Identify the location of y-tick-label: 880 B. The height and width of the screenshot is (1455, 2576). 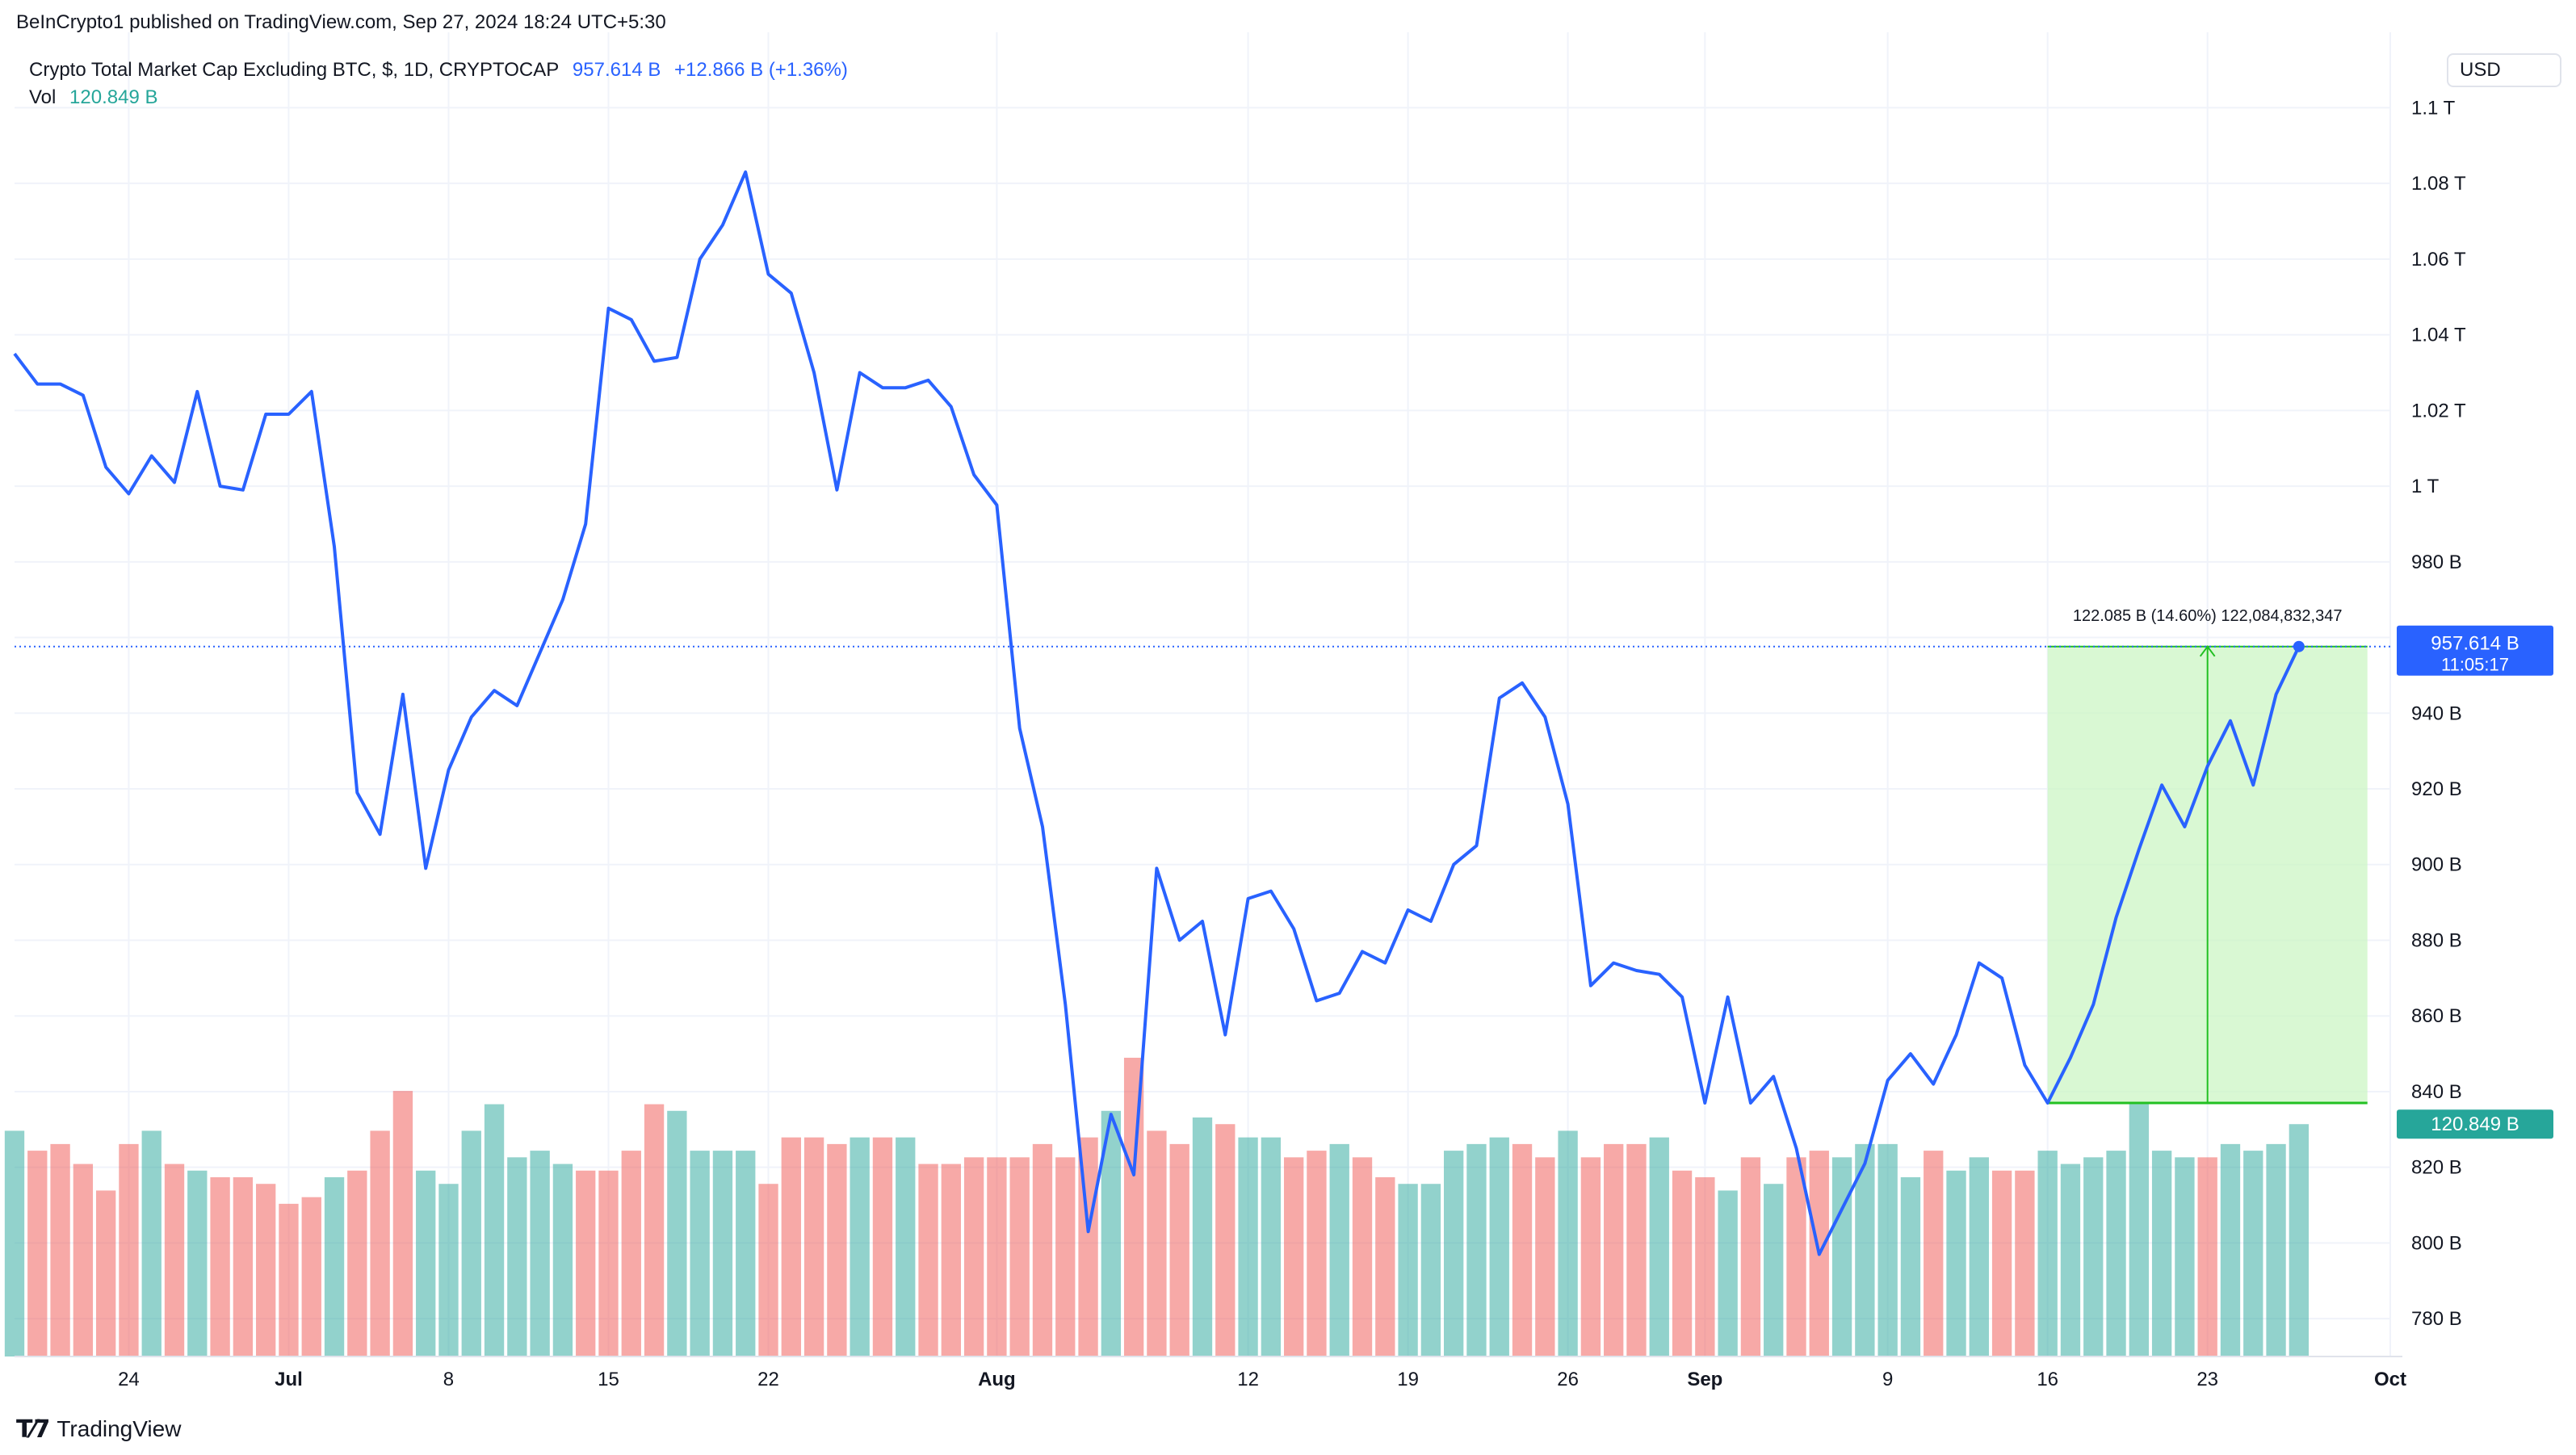
(2436, 940).